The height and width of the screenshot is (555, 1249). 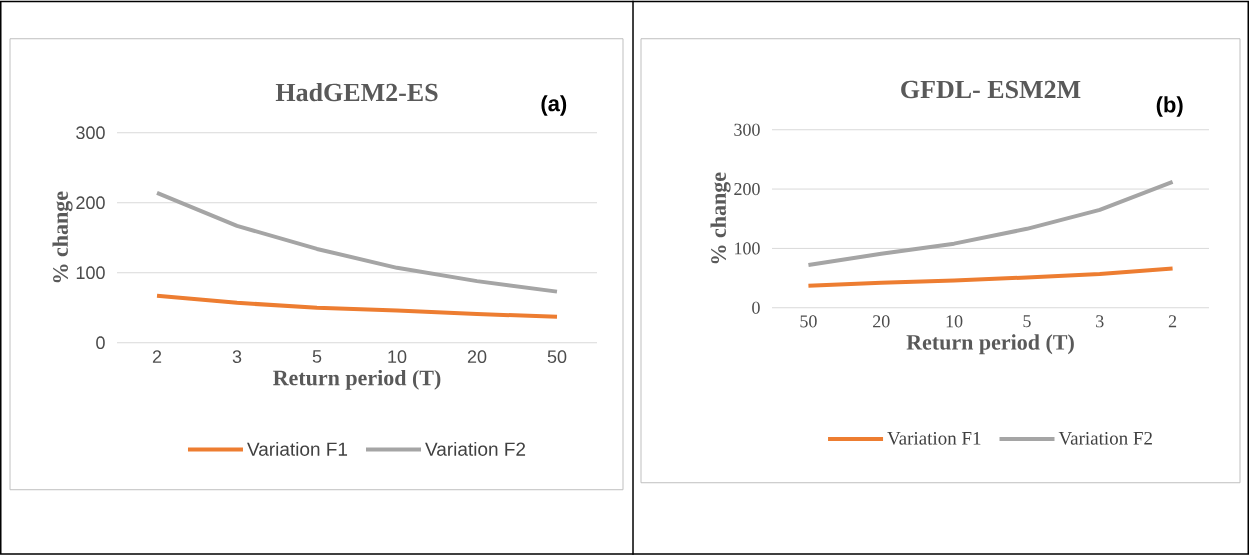 What do you see at coordinates (356, 91) in the screenshot?
I see `chart-title: HadGEM2-ES` at bounding box center [356, 91].